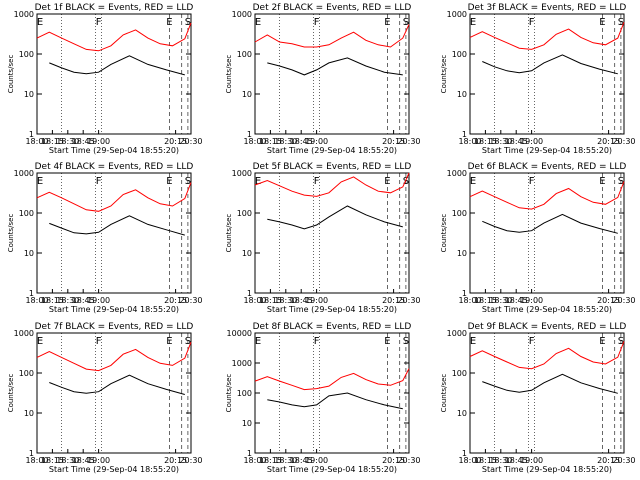 The image size is (640, 480). Describe the element at coordinates (332, 327) in the screenshot. I see `panel-title: Det 8f BLACK = Events, RED = LLD` at that location.